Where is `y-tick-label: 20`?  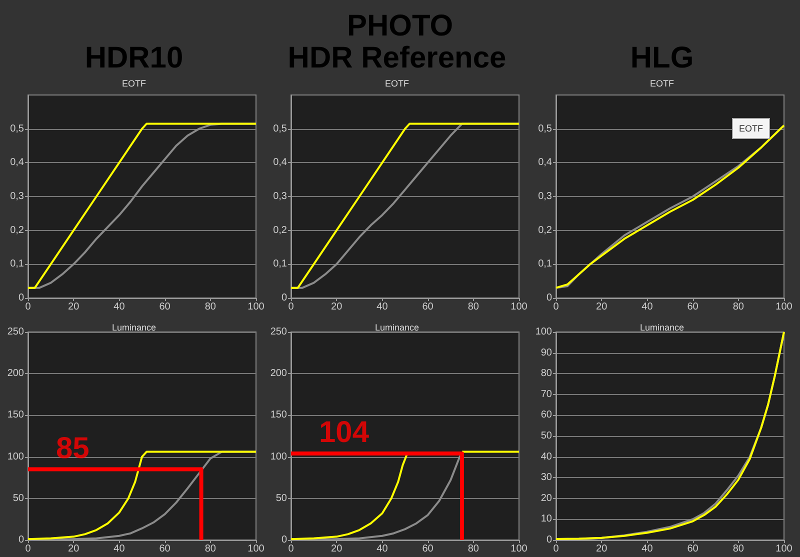
y-tick-label: 20 is located at coordinates (546, 498).